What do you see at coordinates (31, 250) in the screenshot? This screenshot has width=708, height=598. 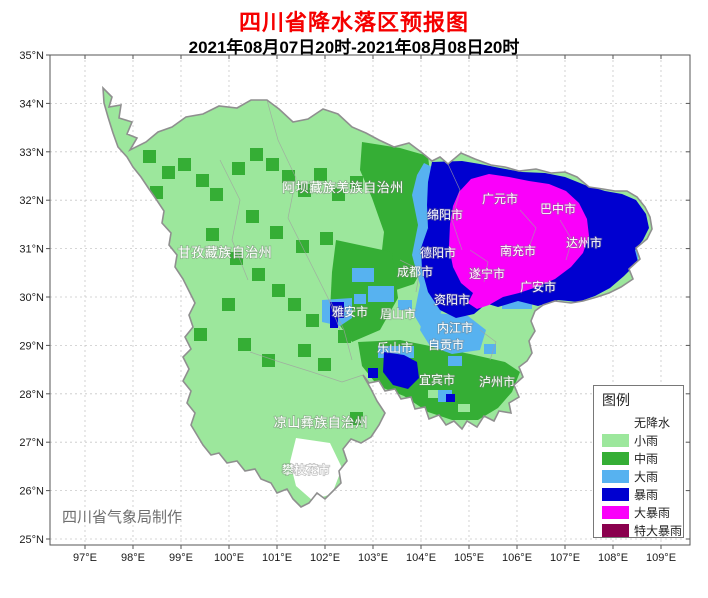 I see `lat-tick-label: 31°N` at bounding box center [31, 250].